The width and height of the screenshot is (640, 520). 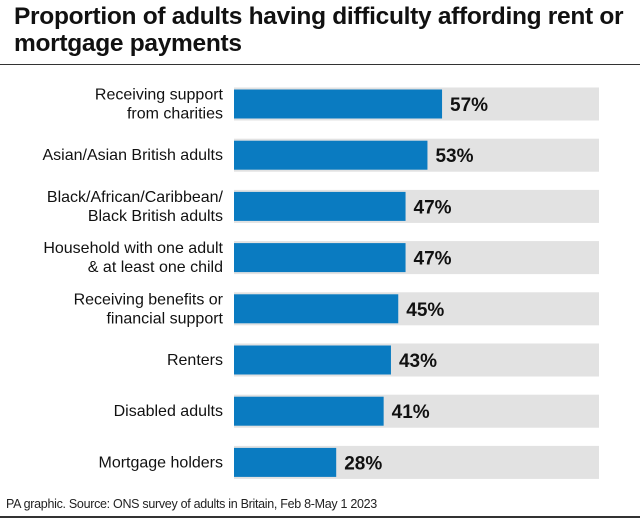 I want to click on category-label: Black/African/Caribbean/, so click(x=135, y=197).